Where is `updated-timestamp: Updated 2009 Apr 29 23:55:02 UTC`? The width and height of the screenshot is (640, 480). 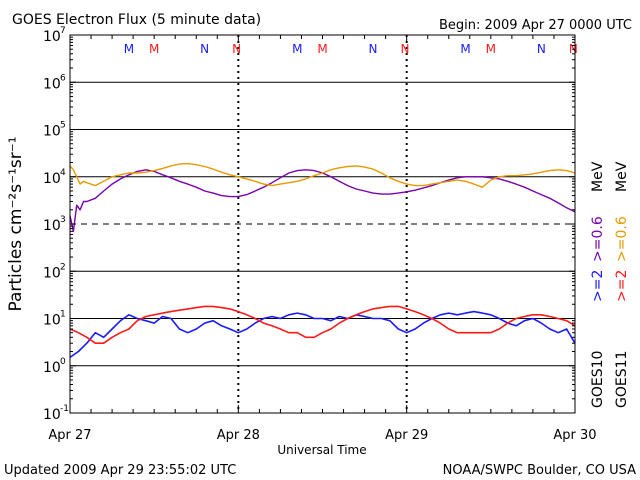 updated-timestamp: Updated 2009 Apr 29 23:55:02 UTC is located at coordinates (120, 470).